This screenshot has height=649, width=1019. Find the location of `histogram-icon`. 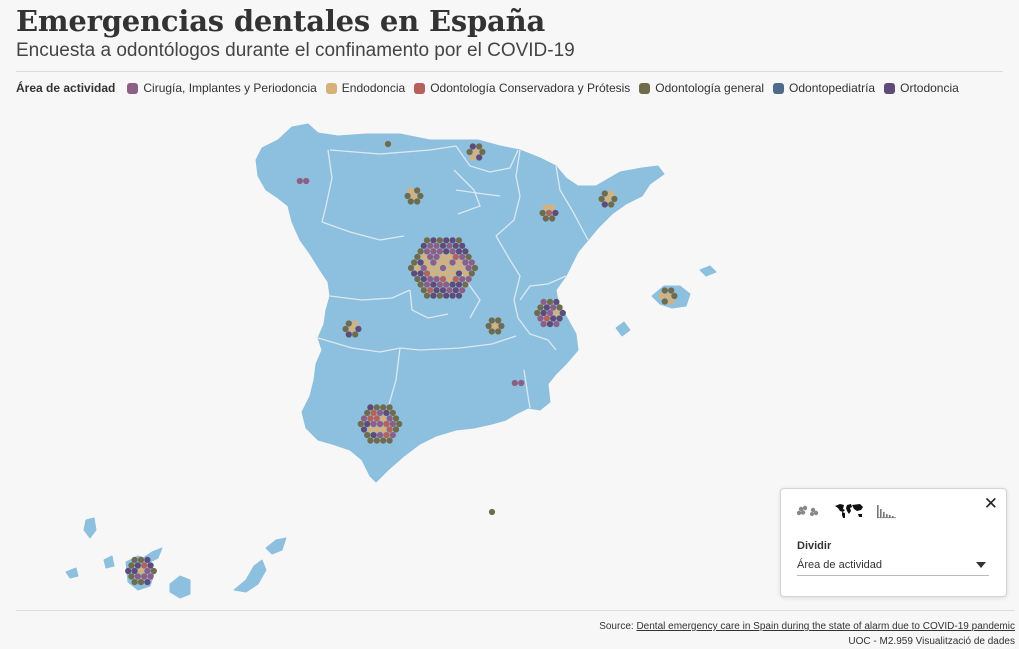

histogram-icon is located at coordinates (887, 511).